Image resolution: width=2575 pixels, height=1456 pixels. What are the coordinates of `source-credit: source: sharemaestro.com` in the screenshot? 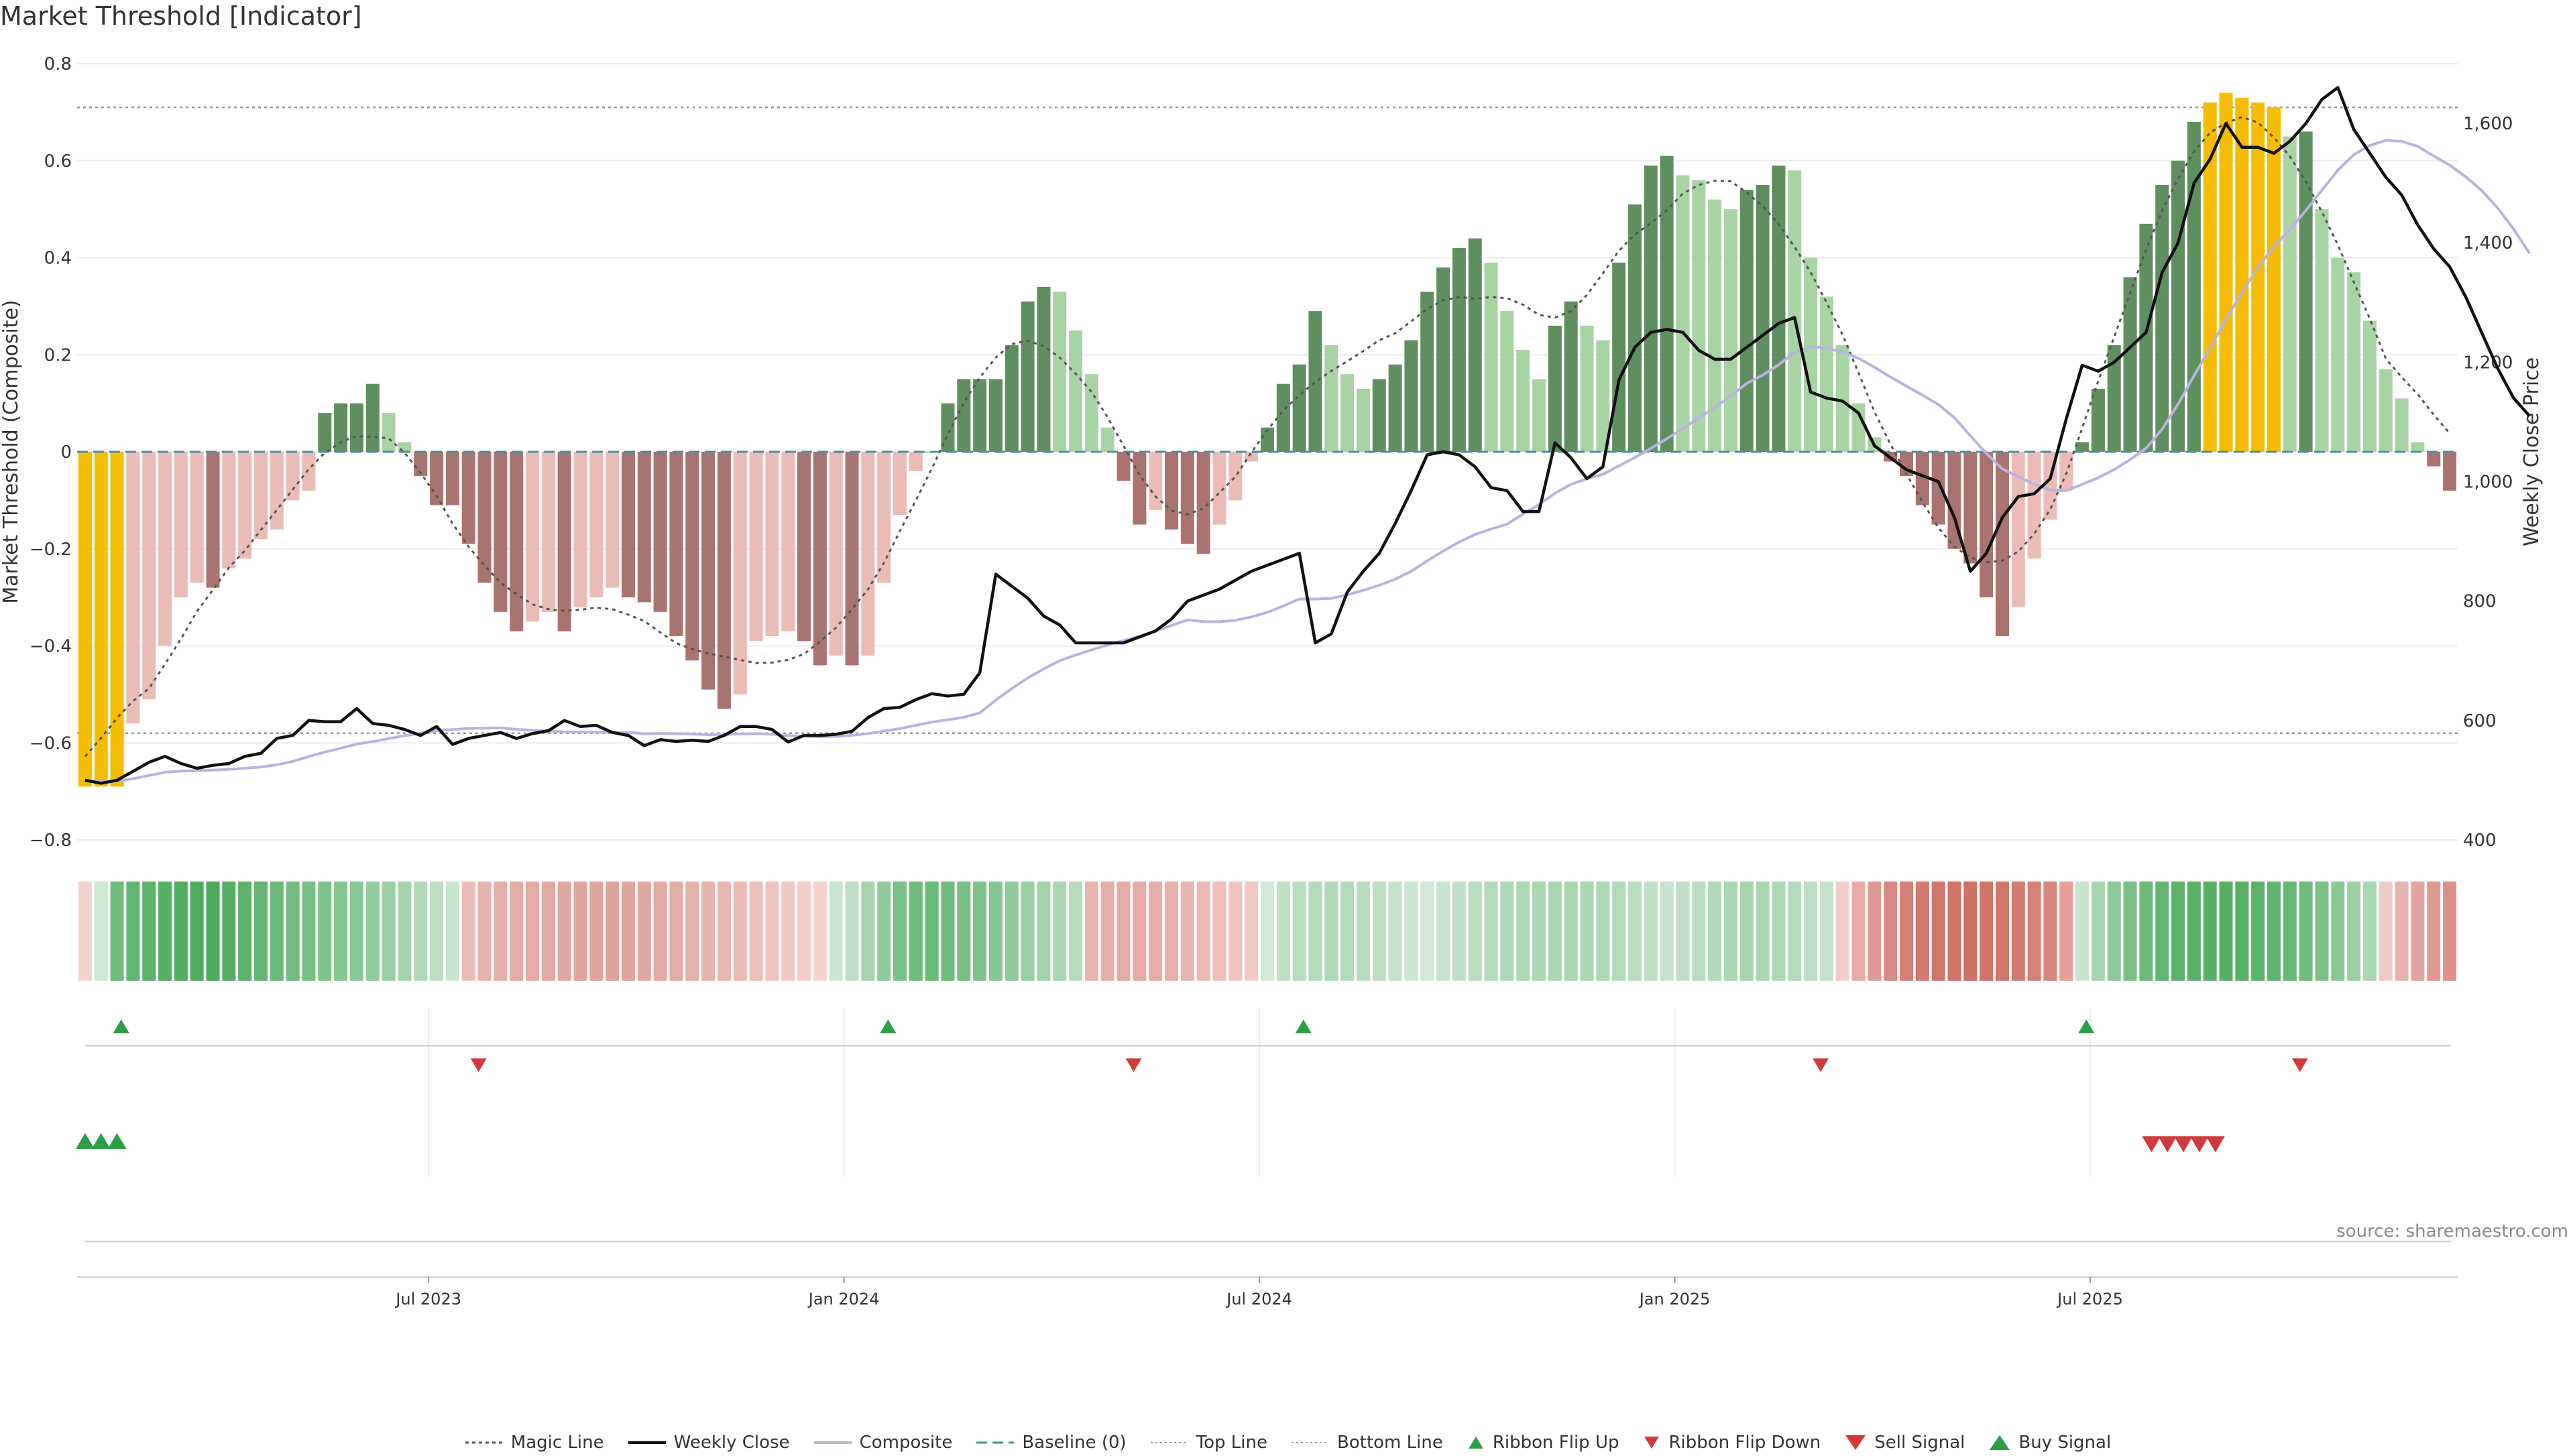 It's located at (2452, 1231).